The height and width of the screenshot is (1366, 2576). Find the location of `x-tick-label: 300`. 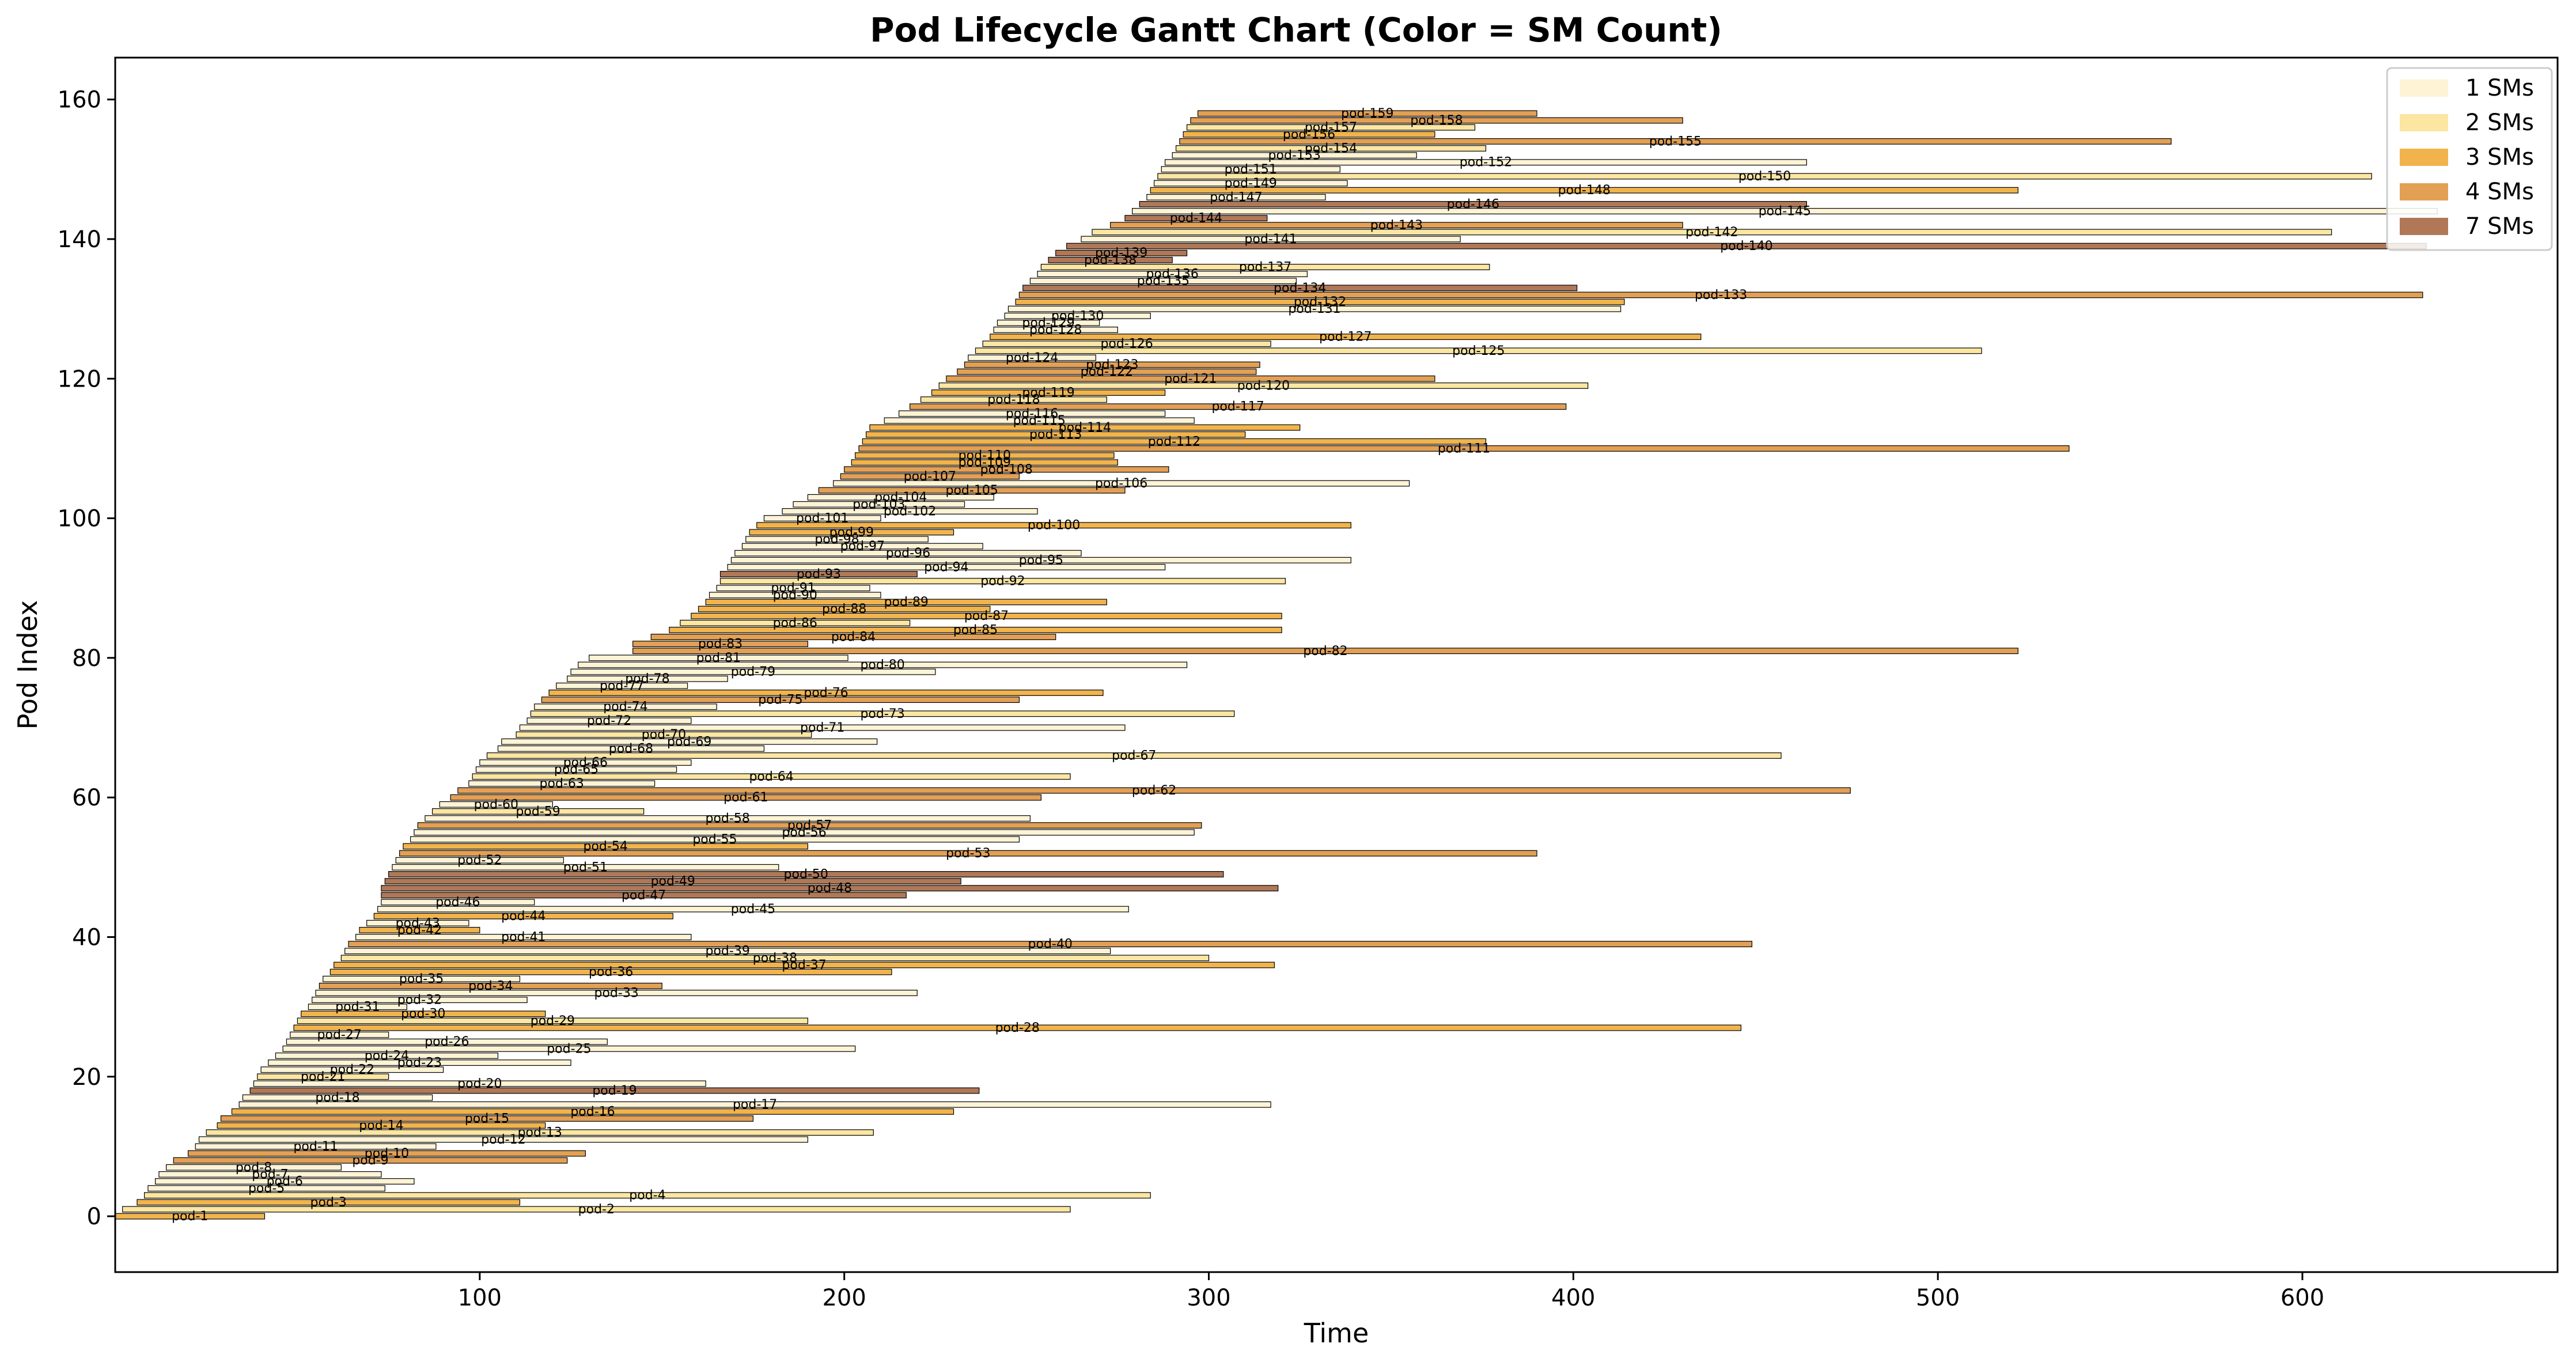

x-tick-label: 300 is located at coordinates (1208, 1298).